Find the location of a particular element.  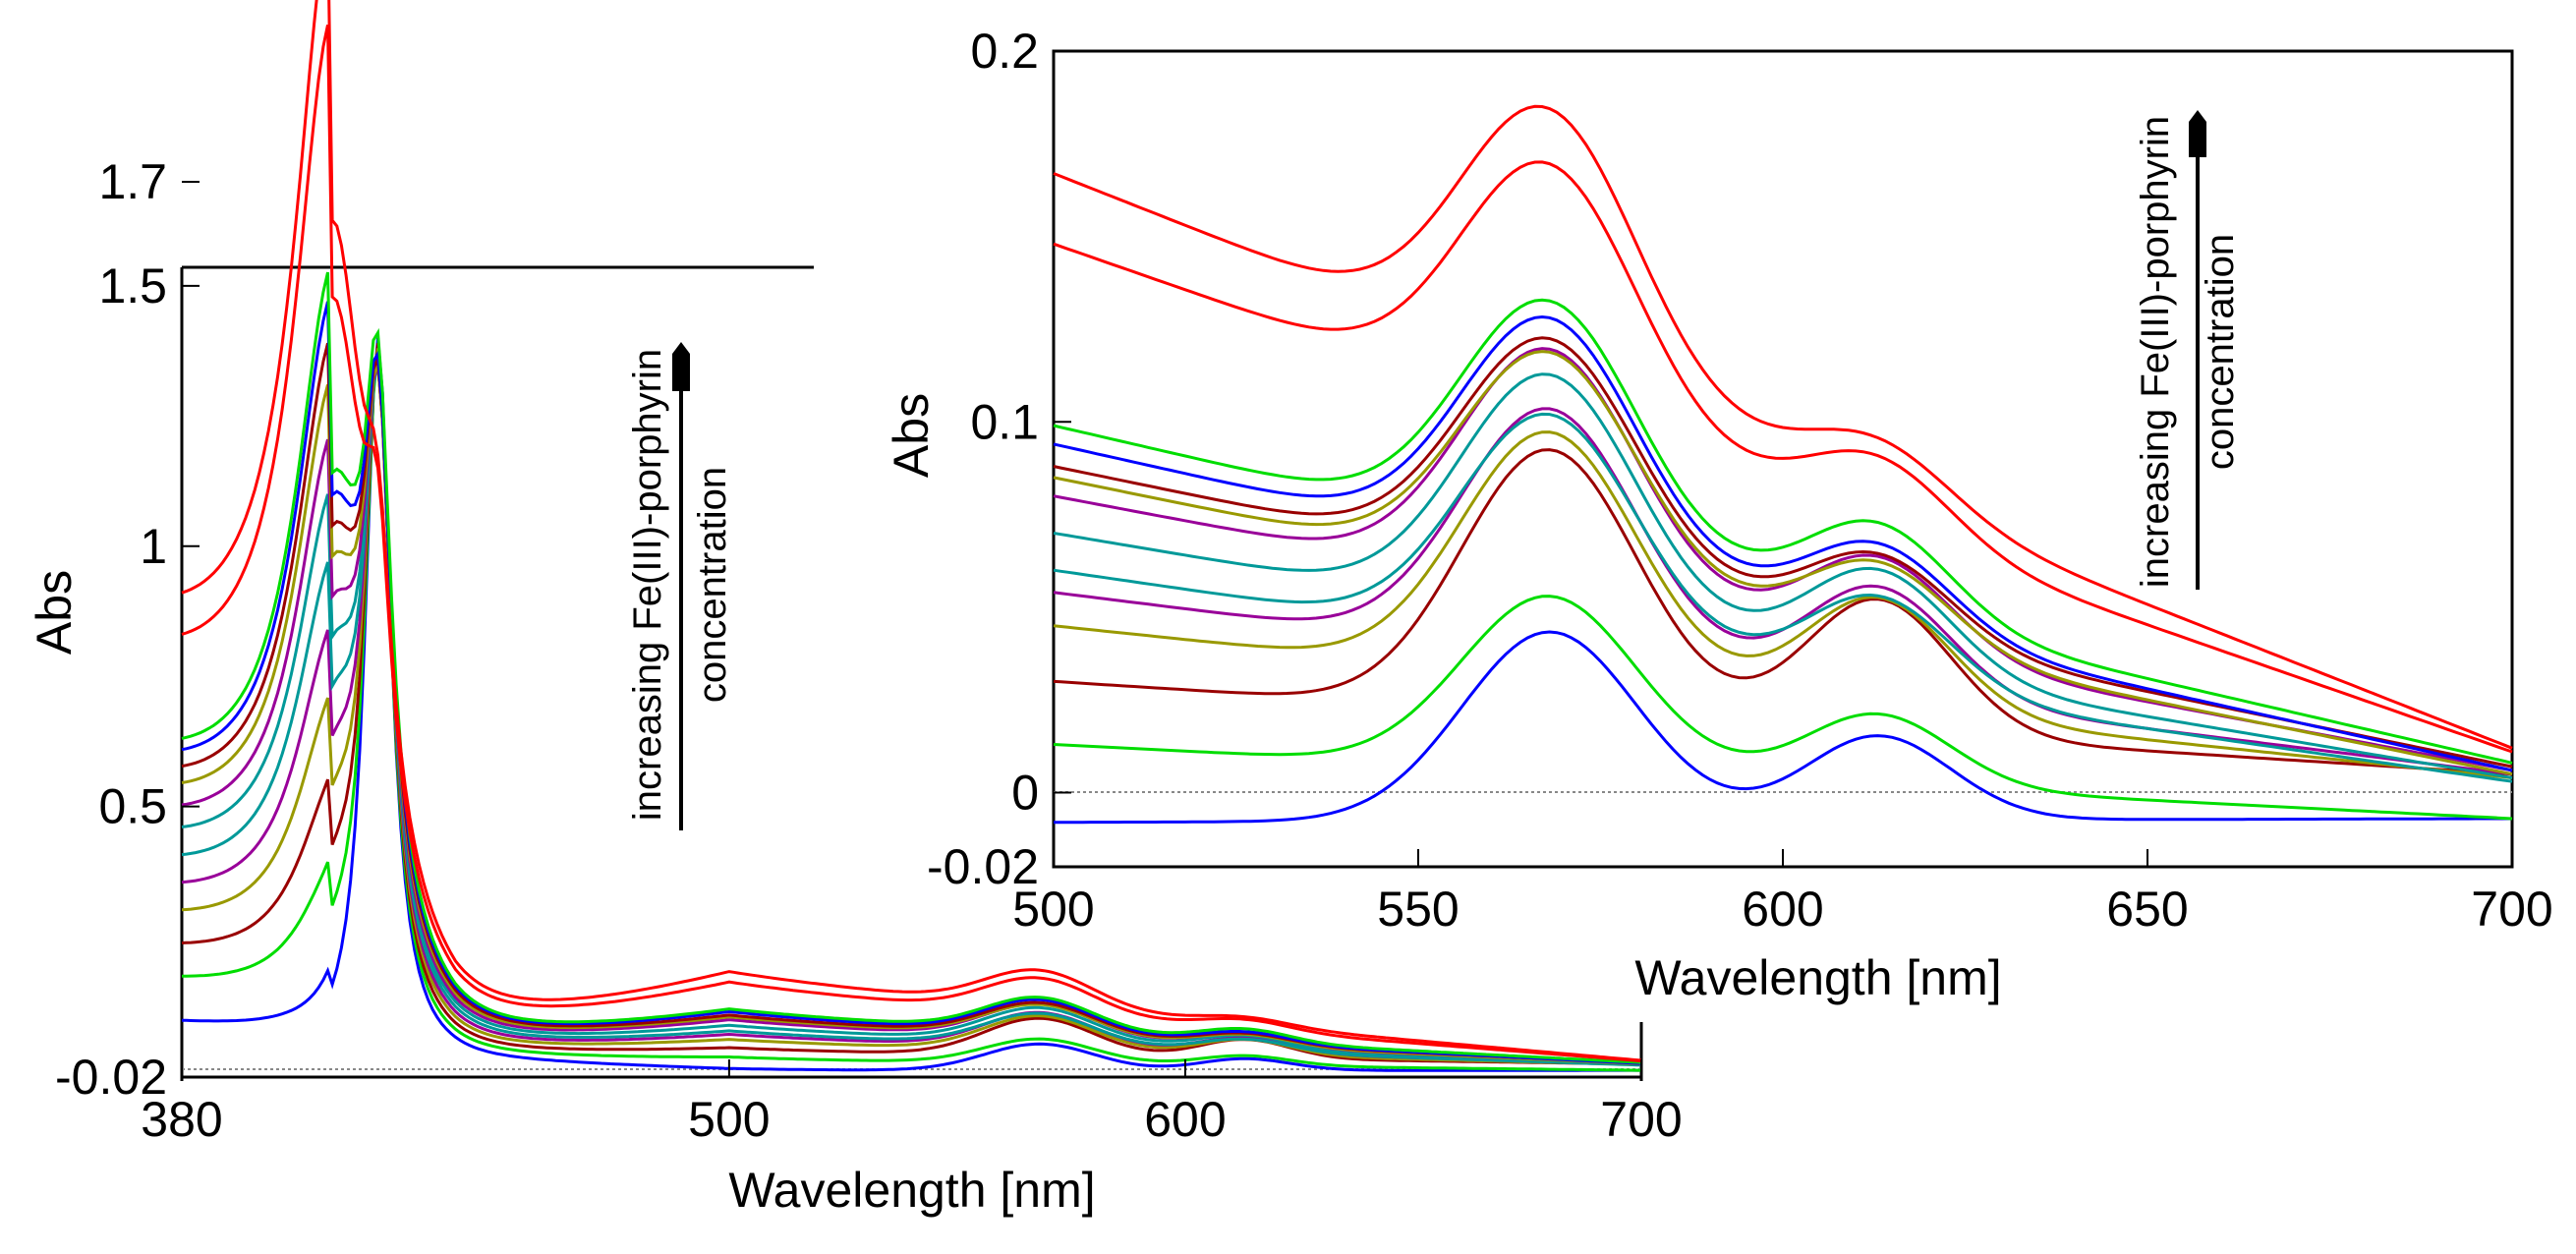

main-x-tick-label-3: 700 is located at coordinates (1641, 1119).